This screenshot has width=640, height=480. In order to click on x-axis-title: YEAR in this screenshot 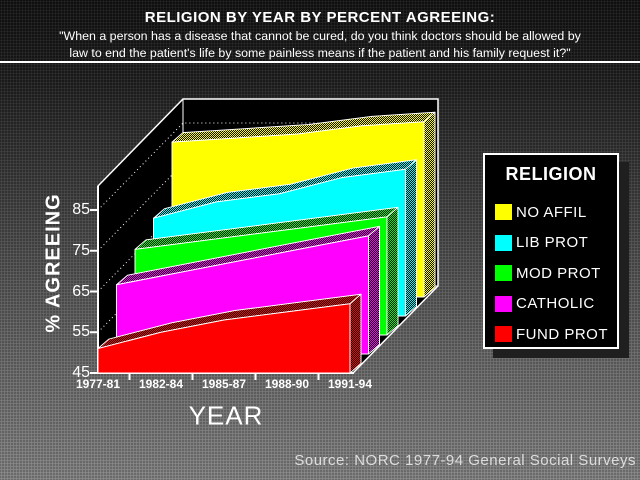, I will do `click(226, 415)`.